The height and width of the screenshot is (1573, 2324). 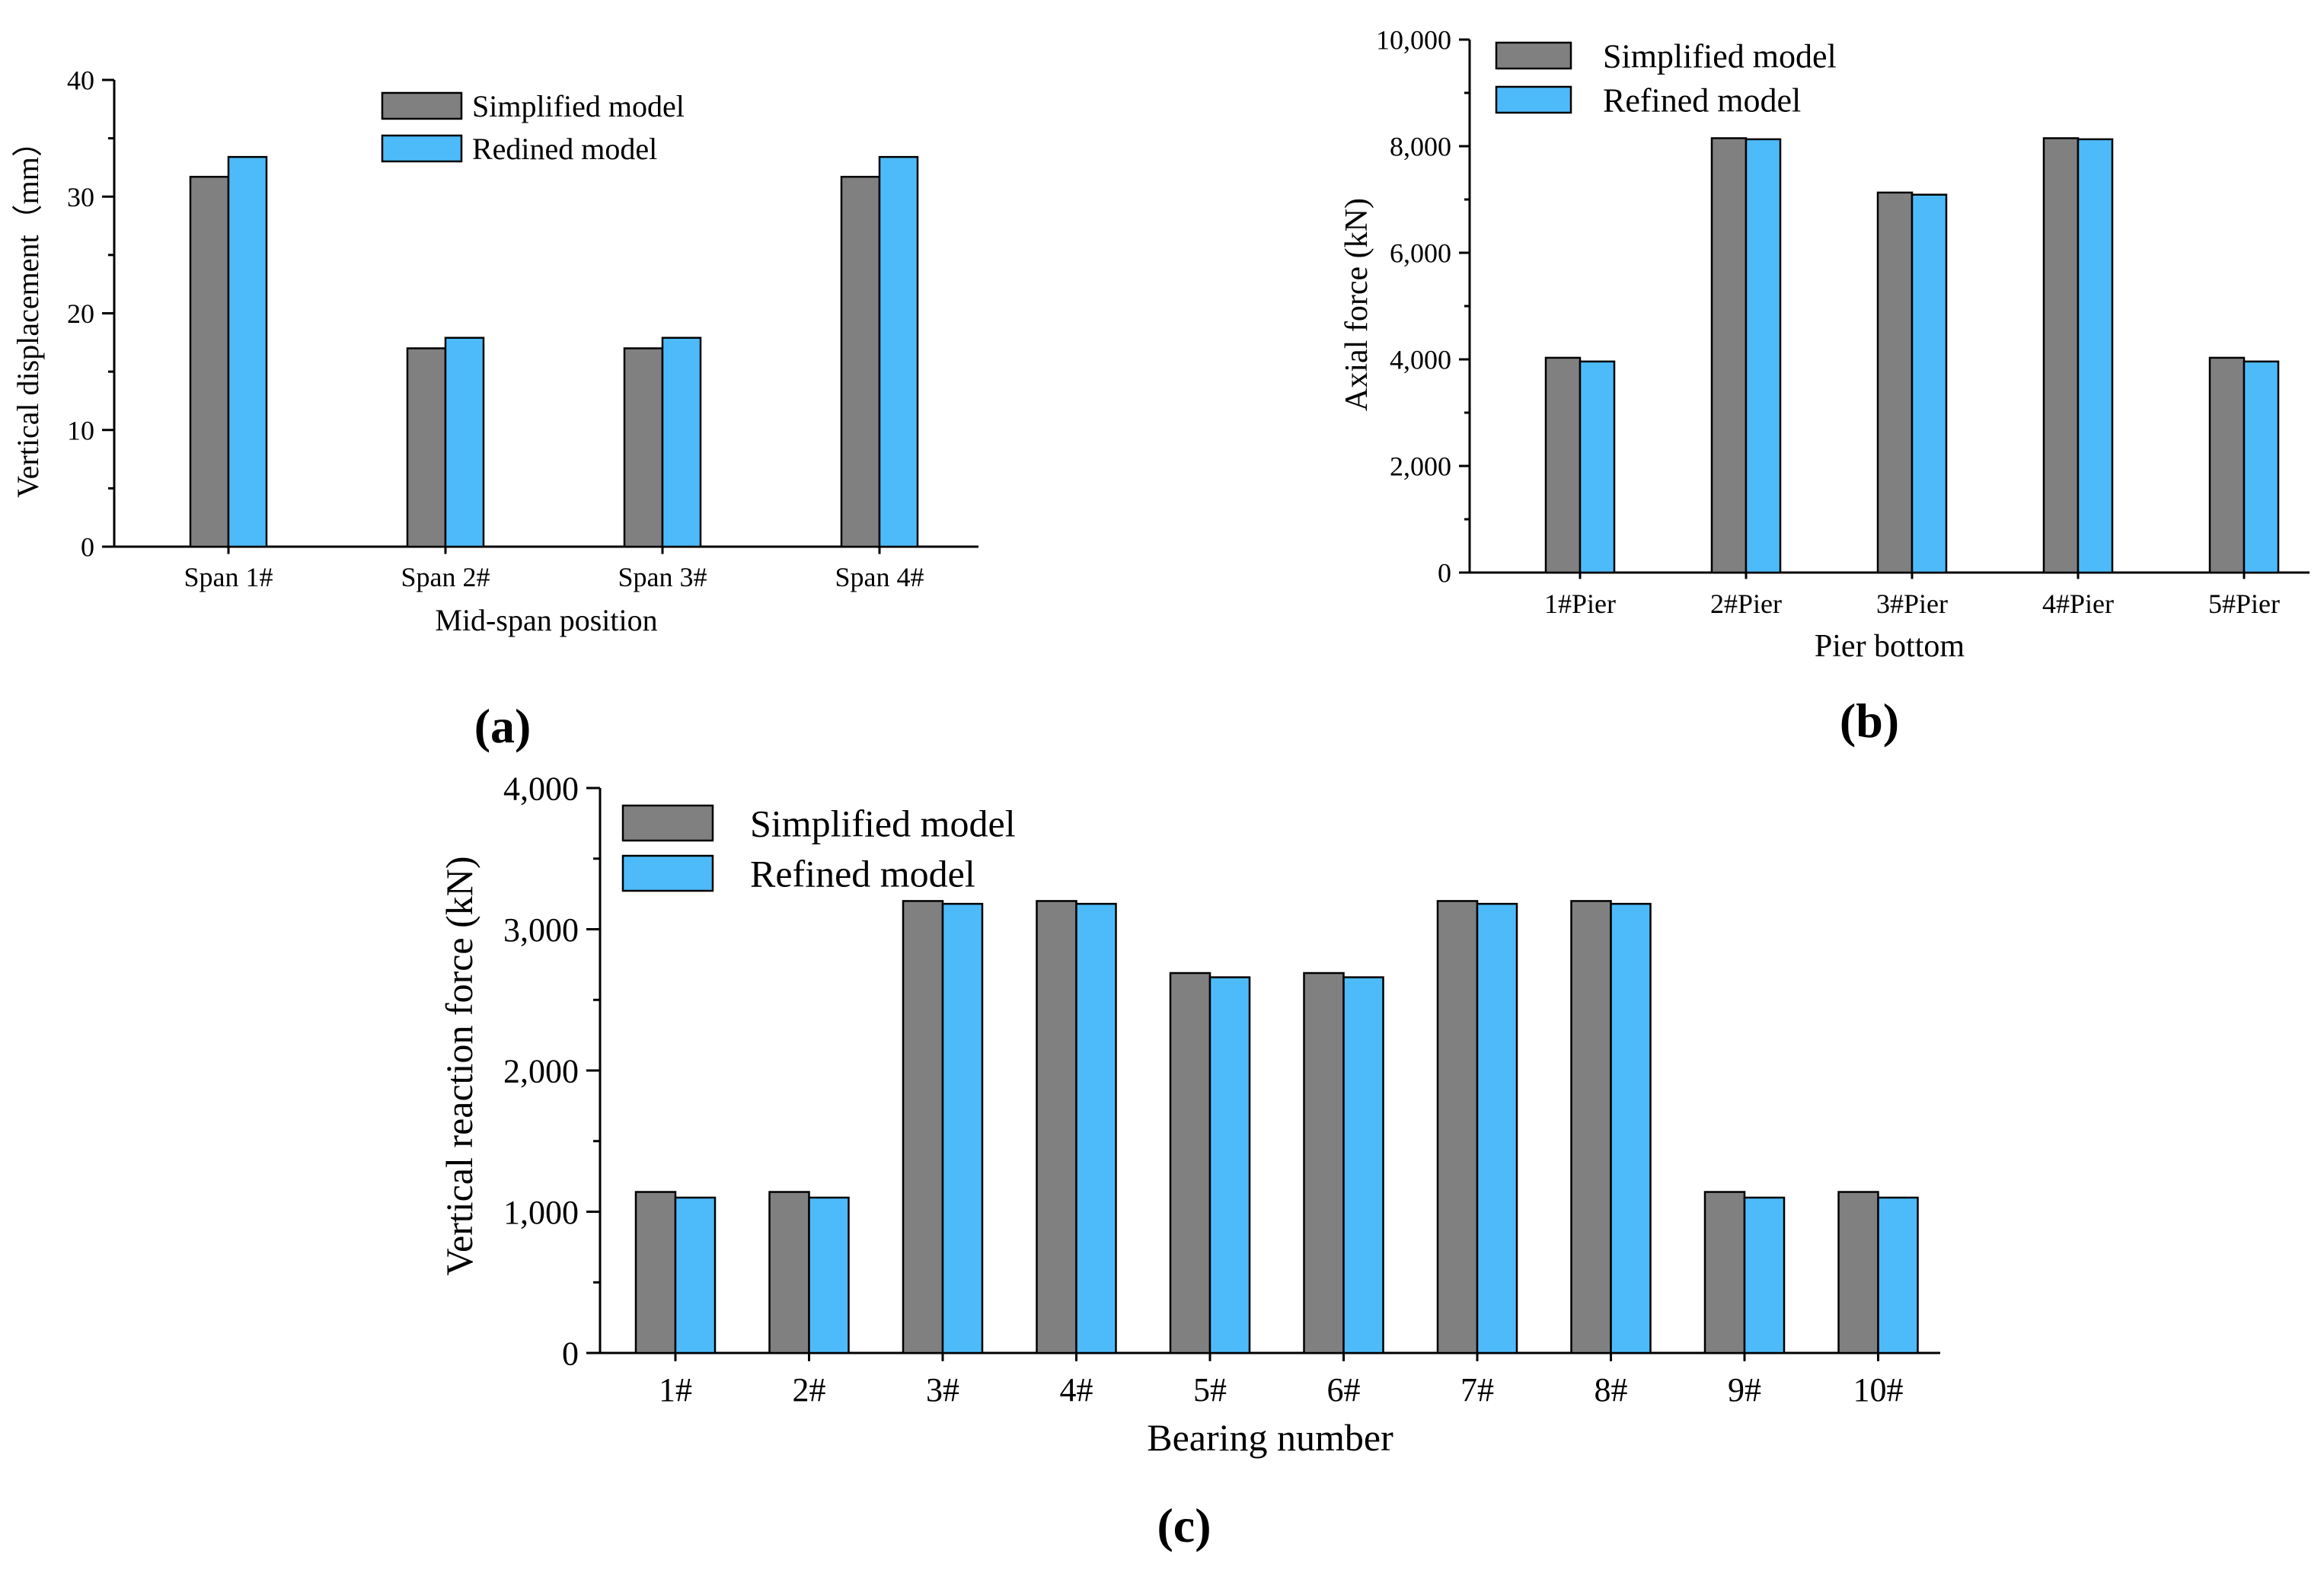 What do you see at coordinates (80, 80) in the screenshot?
I see `y-tick-label: 40` at bounding box center [80, 80].